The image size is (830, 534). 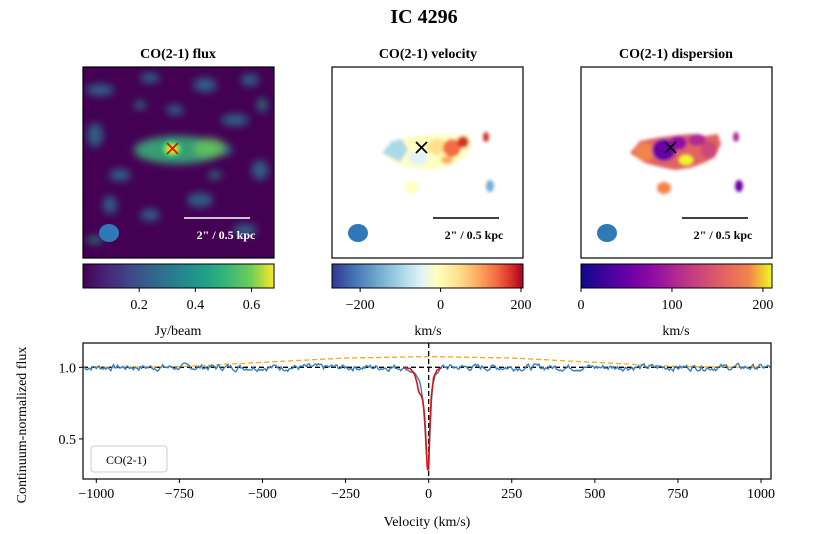 I want to click on velocity-map-center-marker, so click(x=421, y=147).